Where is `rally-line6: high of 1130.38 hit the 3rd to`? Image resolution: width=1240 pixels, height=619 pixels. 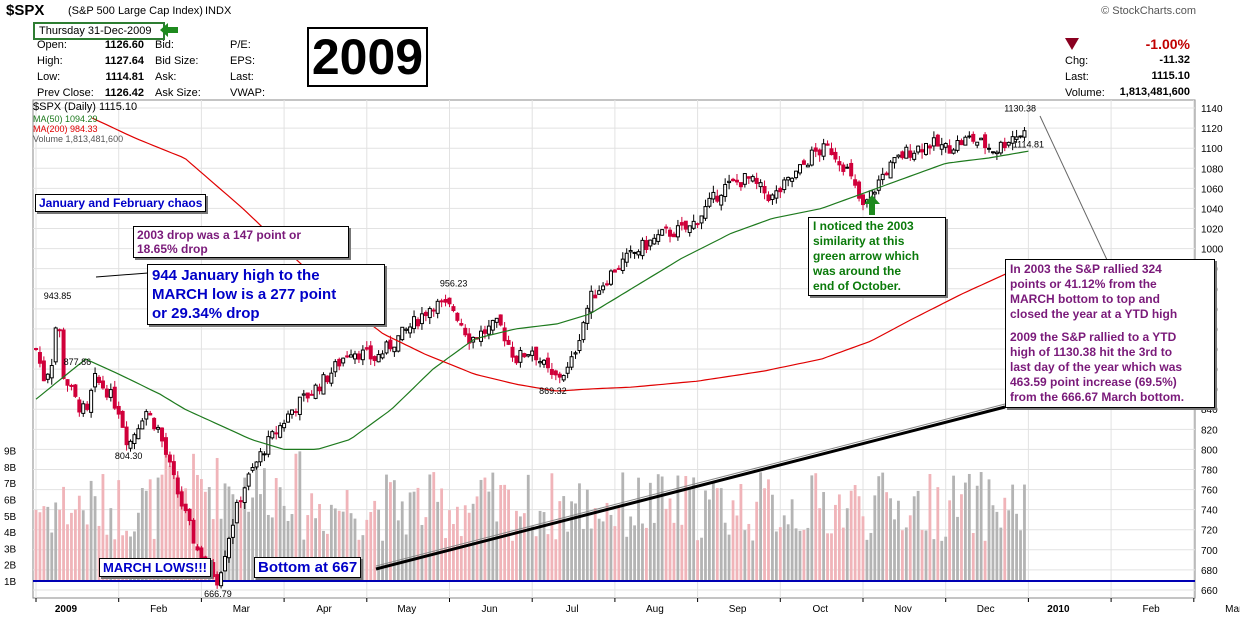
rally-line6: high of 1130.38 hit the 3rd to is located at coordinates (1091, 352).